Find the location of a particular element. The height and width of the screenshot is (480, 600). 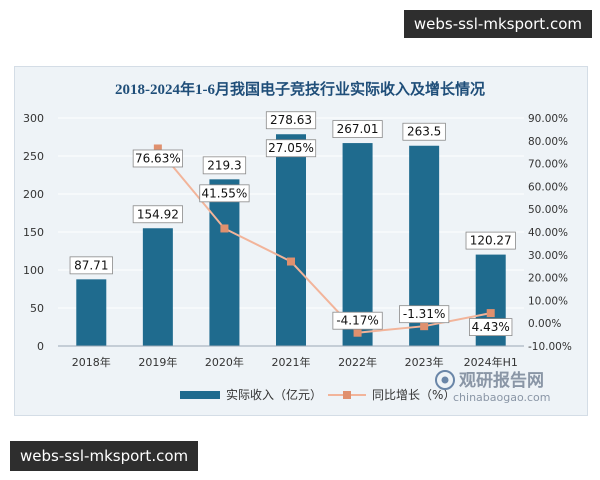

y-left-tick-label: 150 is located at coordinates (33, 232).